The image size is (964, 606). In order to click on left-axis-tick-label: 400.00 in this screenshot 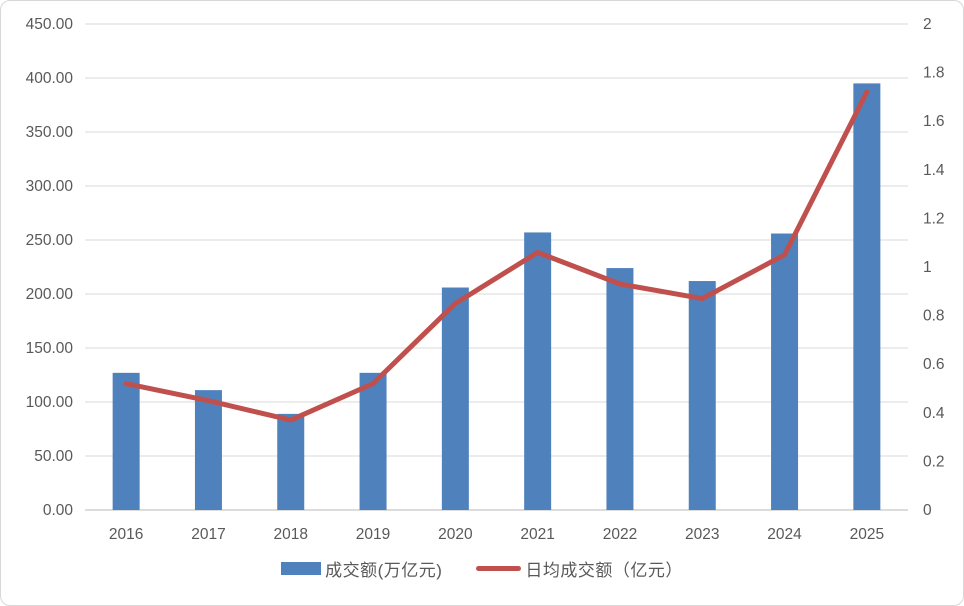, I will do `click(50, 78)`.